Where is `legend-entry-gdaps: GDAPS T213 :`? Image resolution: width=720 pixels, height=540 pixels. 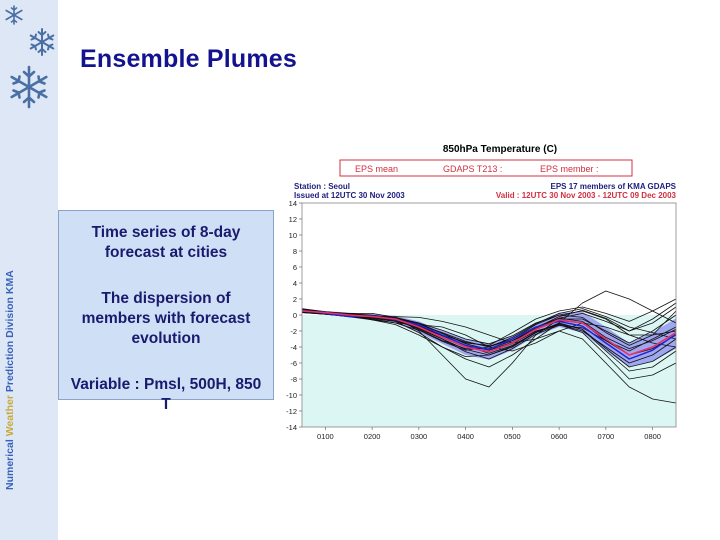
legend-entry-gdaps: GDAPS T213 : is located at coordinates (472, 169).